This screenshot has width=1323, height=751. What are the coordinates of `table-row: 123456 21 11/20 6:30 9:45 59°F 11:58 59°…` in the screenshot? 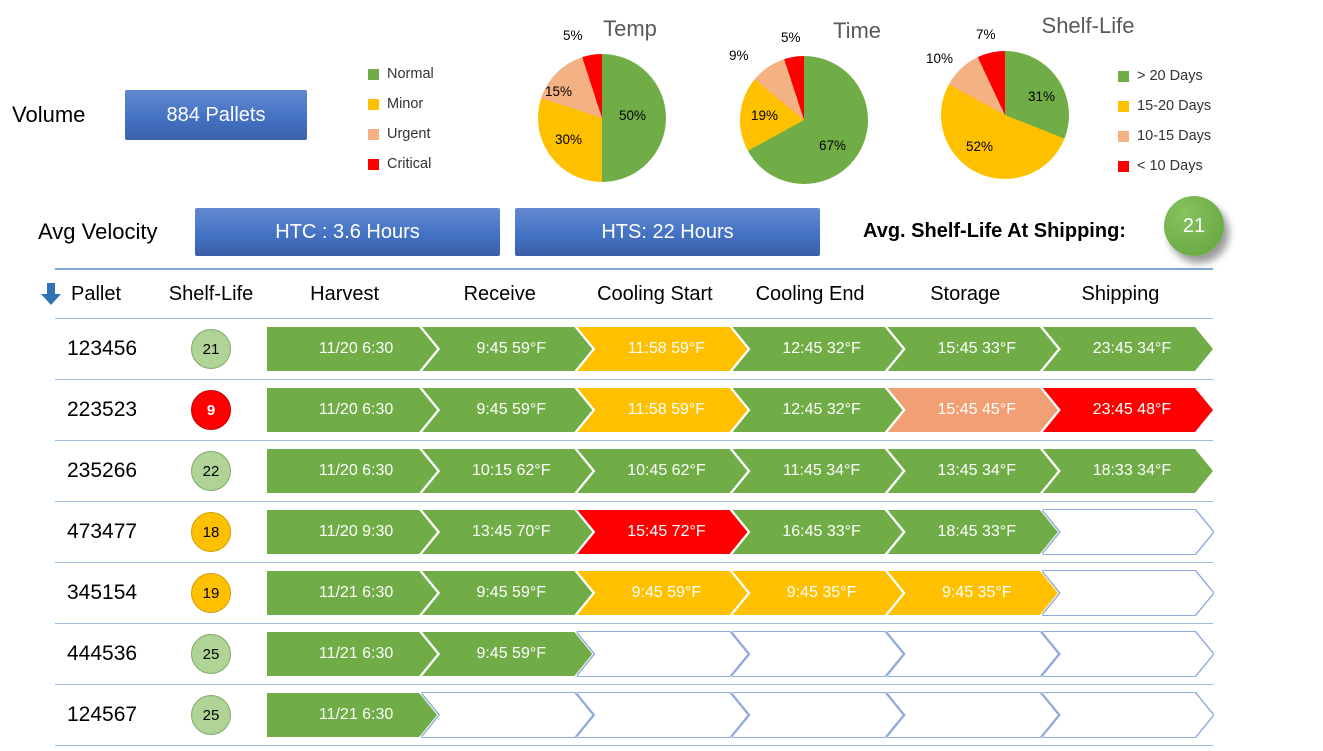 It's located at (634, 349).